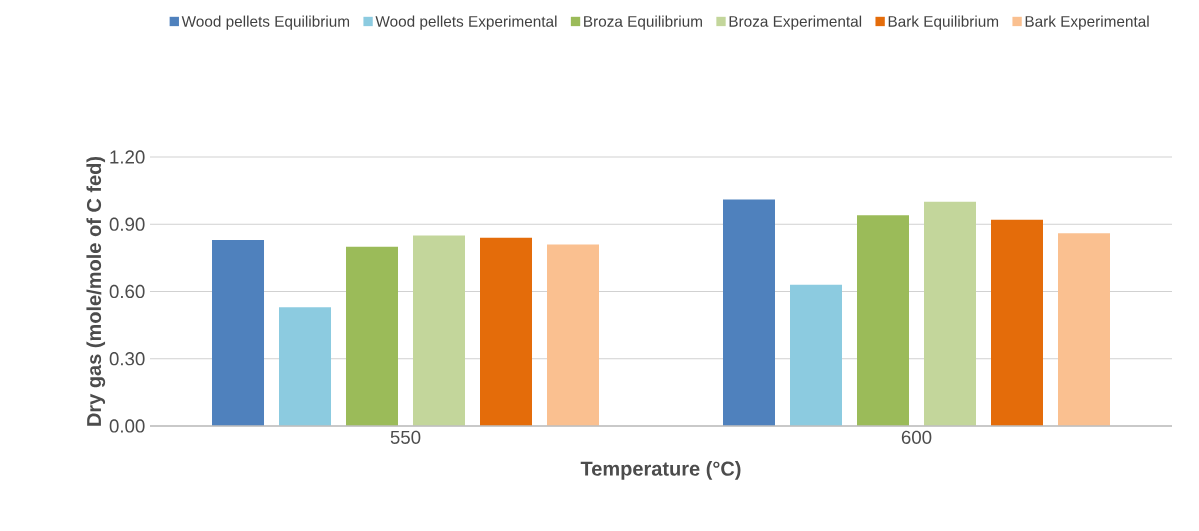  Describe the element at coordinates (643, 22) in the screenshot. I see `legend-label: Broza Equilibrium` at that location.